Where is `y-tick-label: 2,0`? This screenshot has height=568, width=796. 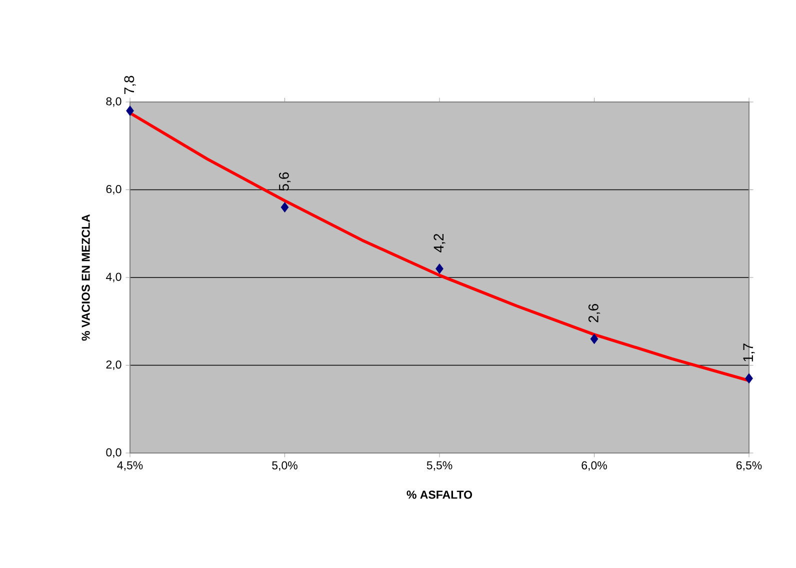
y-tick-label: 2,0 is located at coordinates (114, 365).